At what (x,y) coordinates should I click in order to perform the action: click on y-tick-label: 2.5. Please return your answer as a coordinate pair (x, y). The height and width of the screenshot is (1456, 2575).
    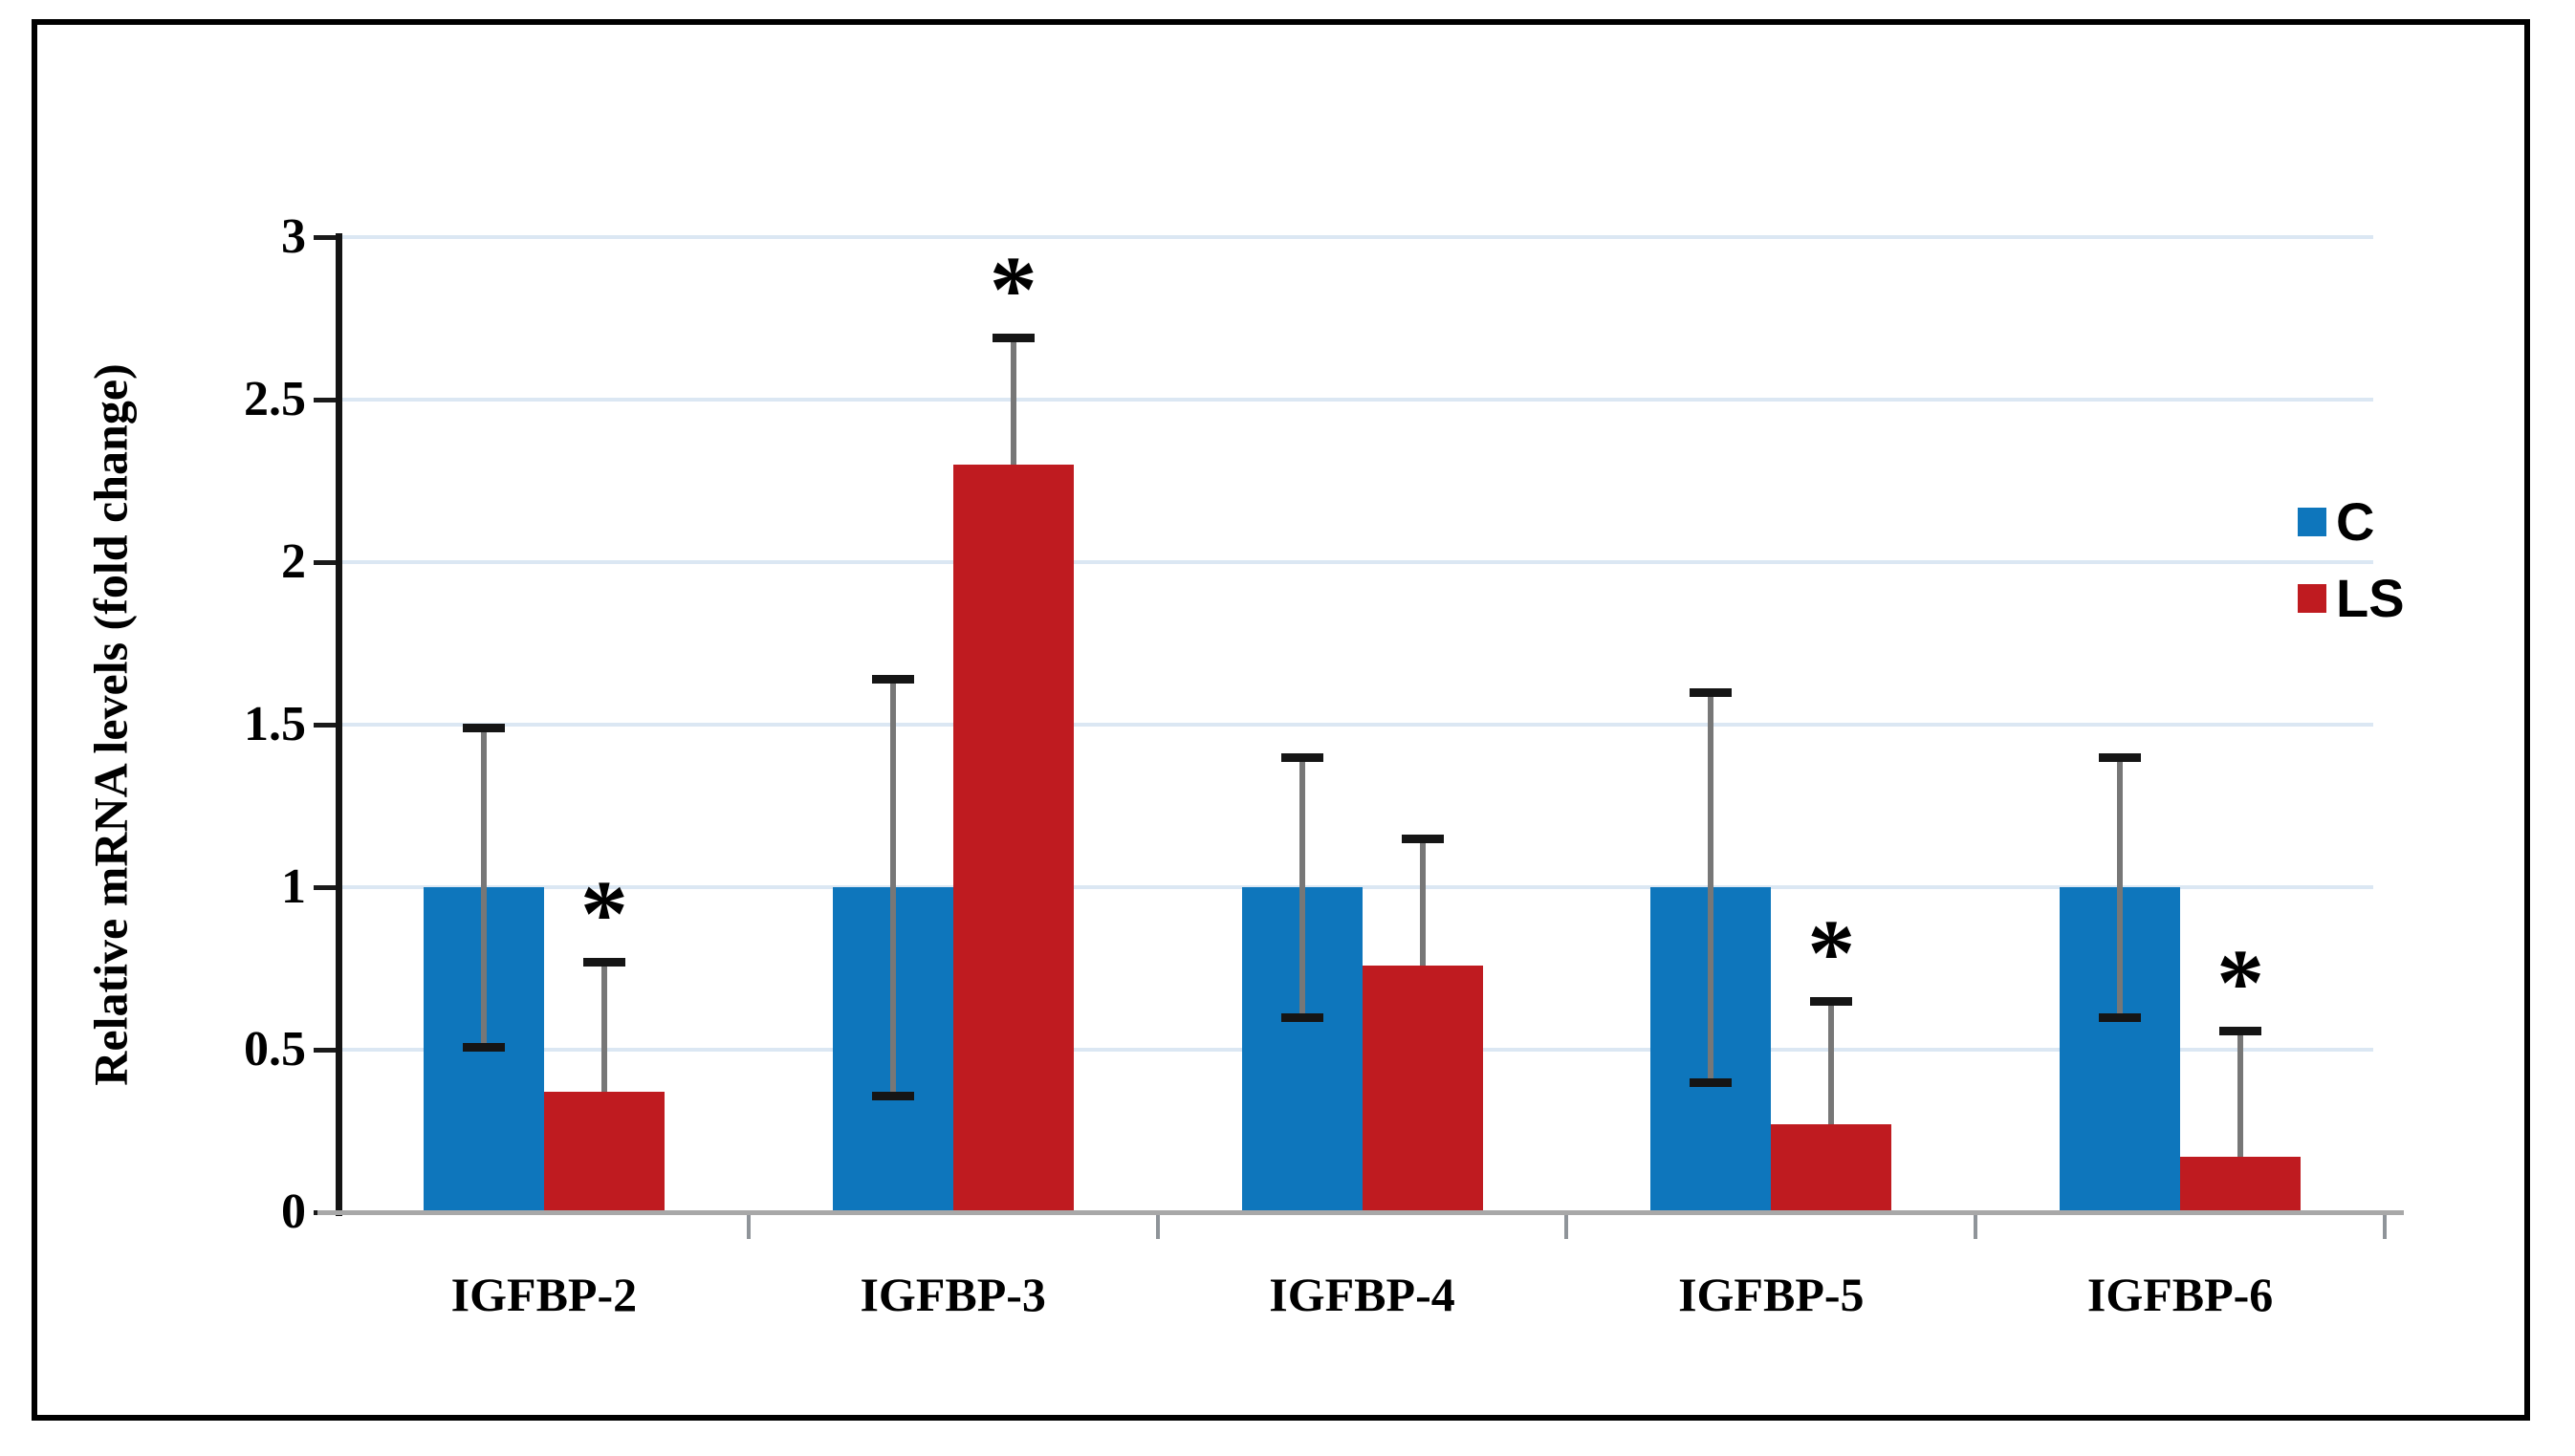
    Looking at the image, I should click on (275, 399).